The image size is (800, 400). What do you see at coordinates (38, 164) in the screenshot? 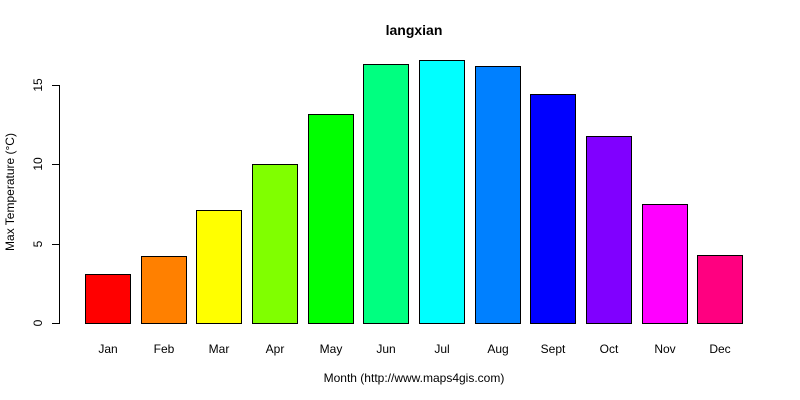
I see `y-tick-label: 10` at bounding box center [38, 164].